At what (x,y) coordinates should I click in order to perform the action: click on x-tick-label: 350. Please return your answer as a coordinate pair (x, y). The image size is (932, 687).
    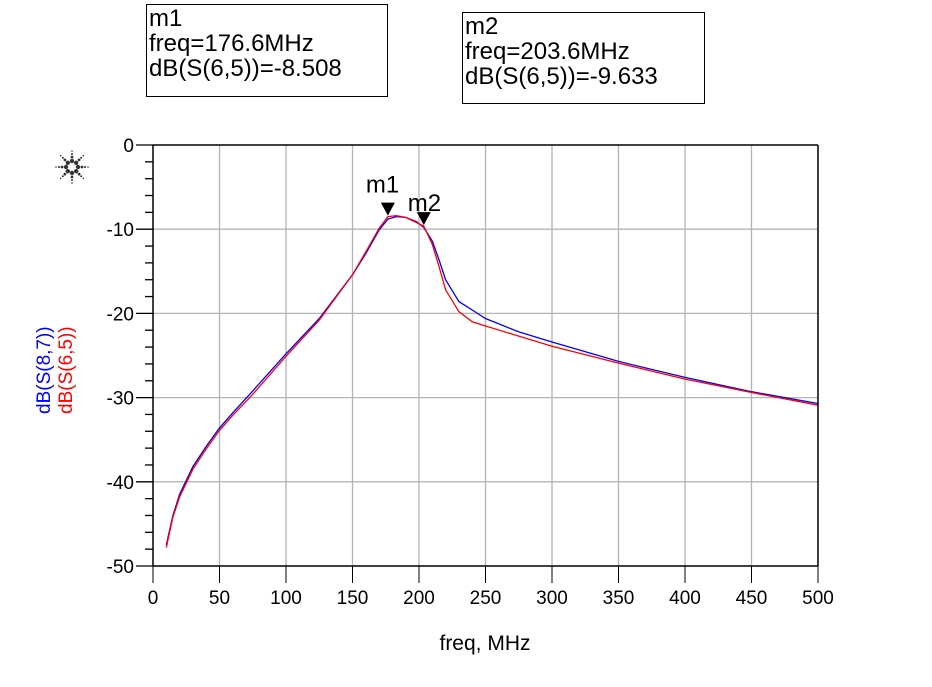
    Looking at the image, I should click on (619, 598).